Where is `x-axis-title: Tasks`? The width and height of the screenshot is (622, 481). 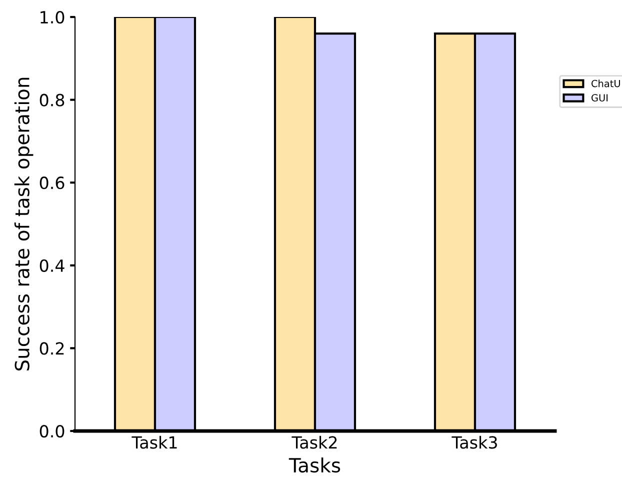
x-axis-title: Tasks is located at coordinates (314, 465).